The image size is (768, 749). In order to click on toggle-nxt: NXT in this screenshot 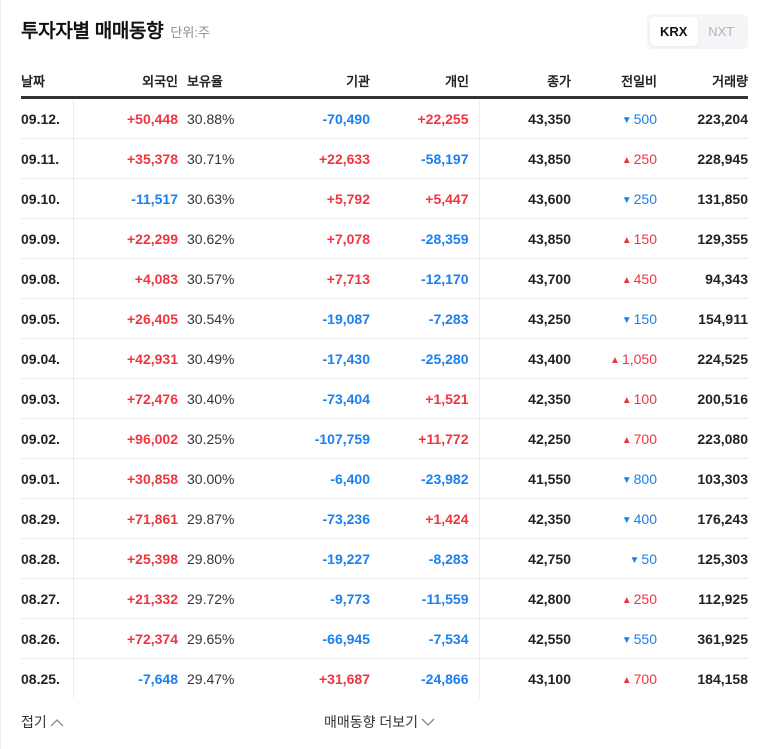, I will do `click(722, 31)`.